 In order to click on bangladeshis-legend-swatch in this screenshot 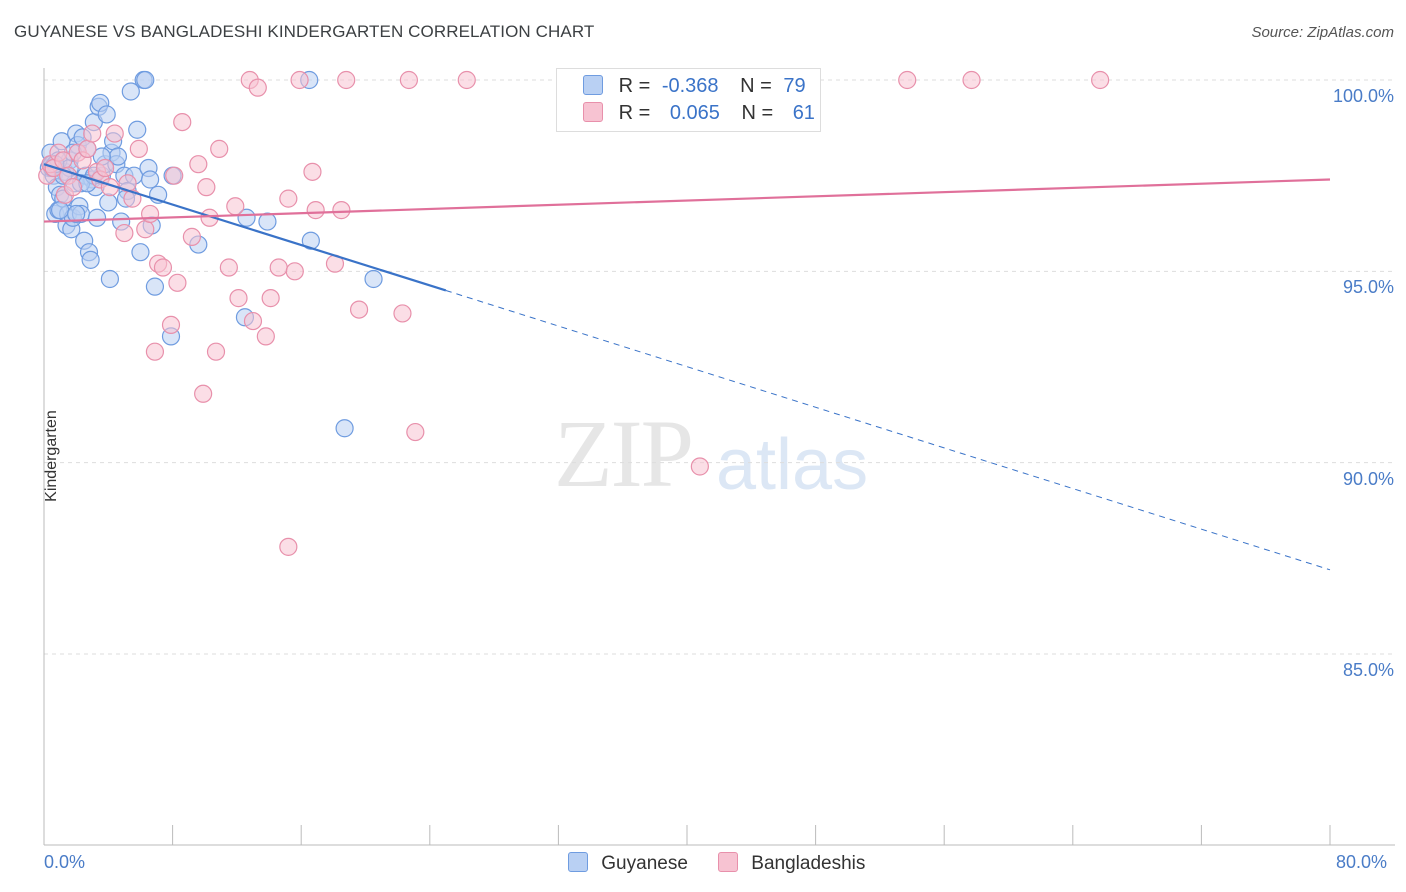, I will do `click(728, 862)`.